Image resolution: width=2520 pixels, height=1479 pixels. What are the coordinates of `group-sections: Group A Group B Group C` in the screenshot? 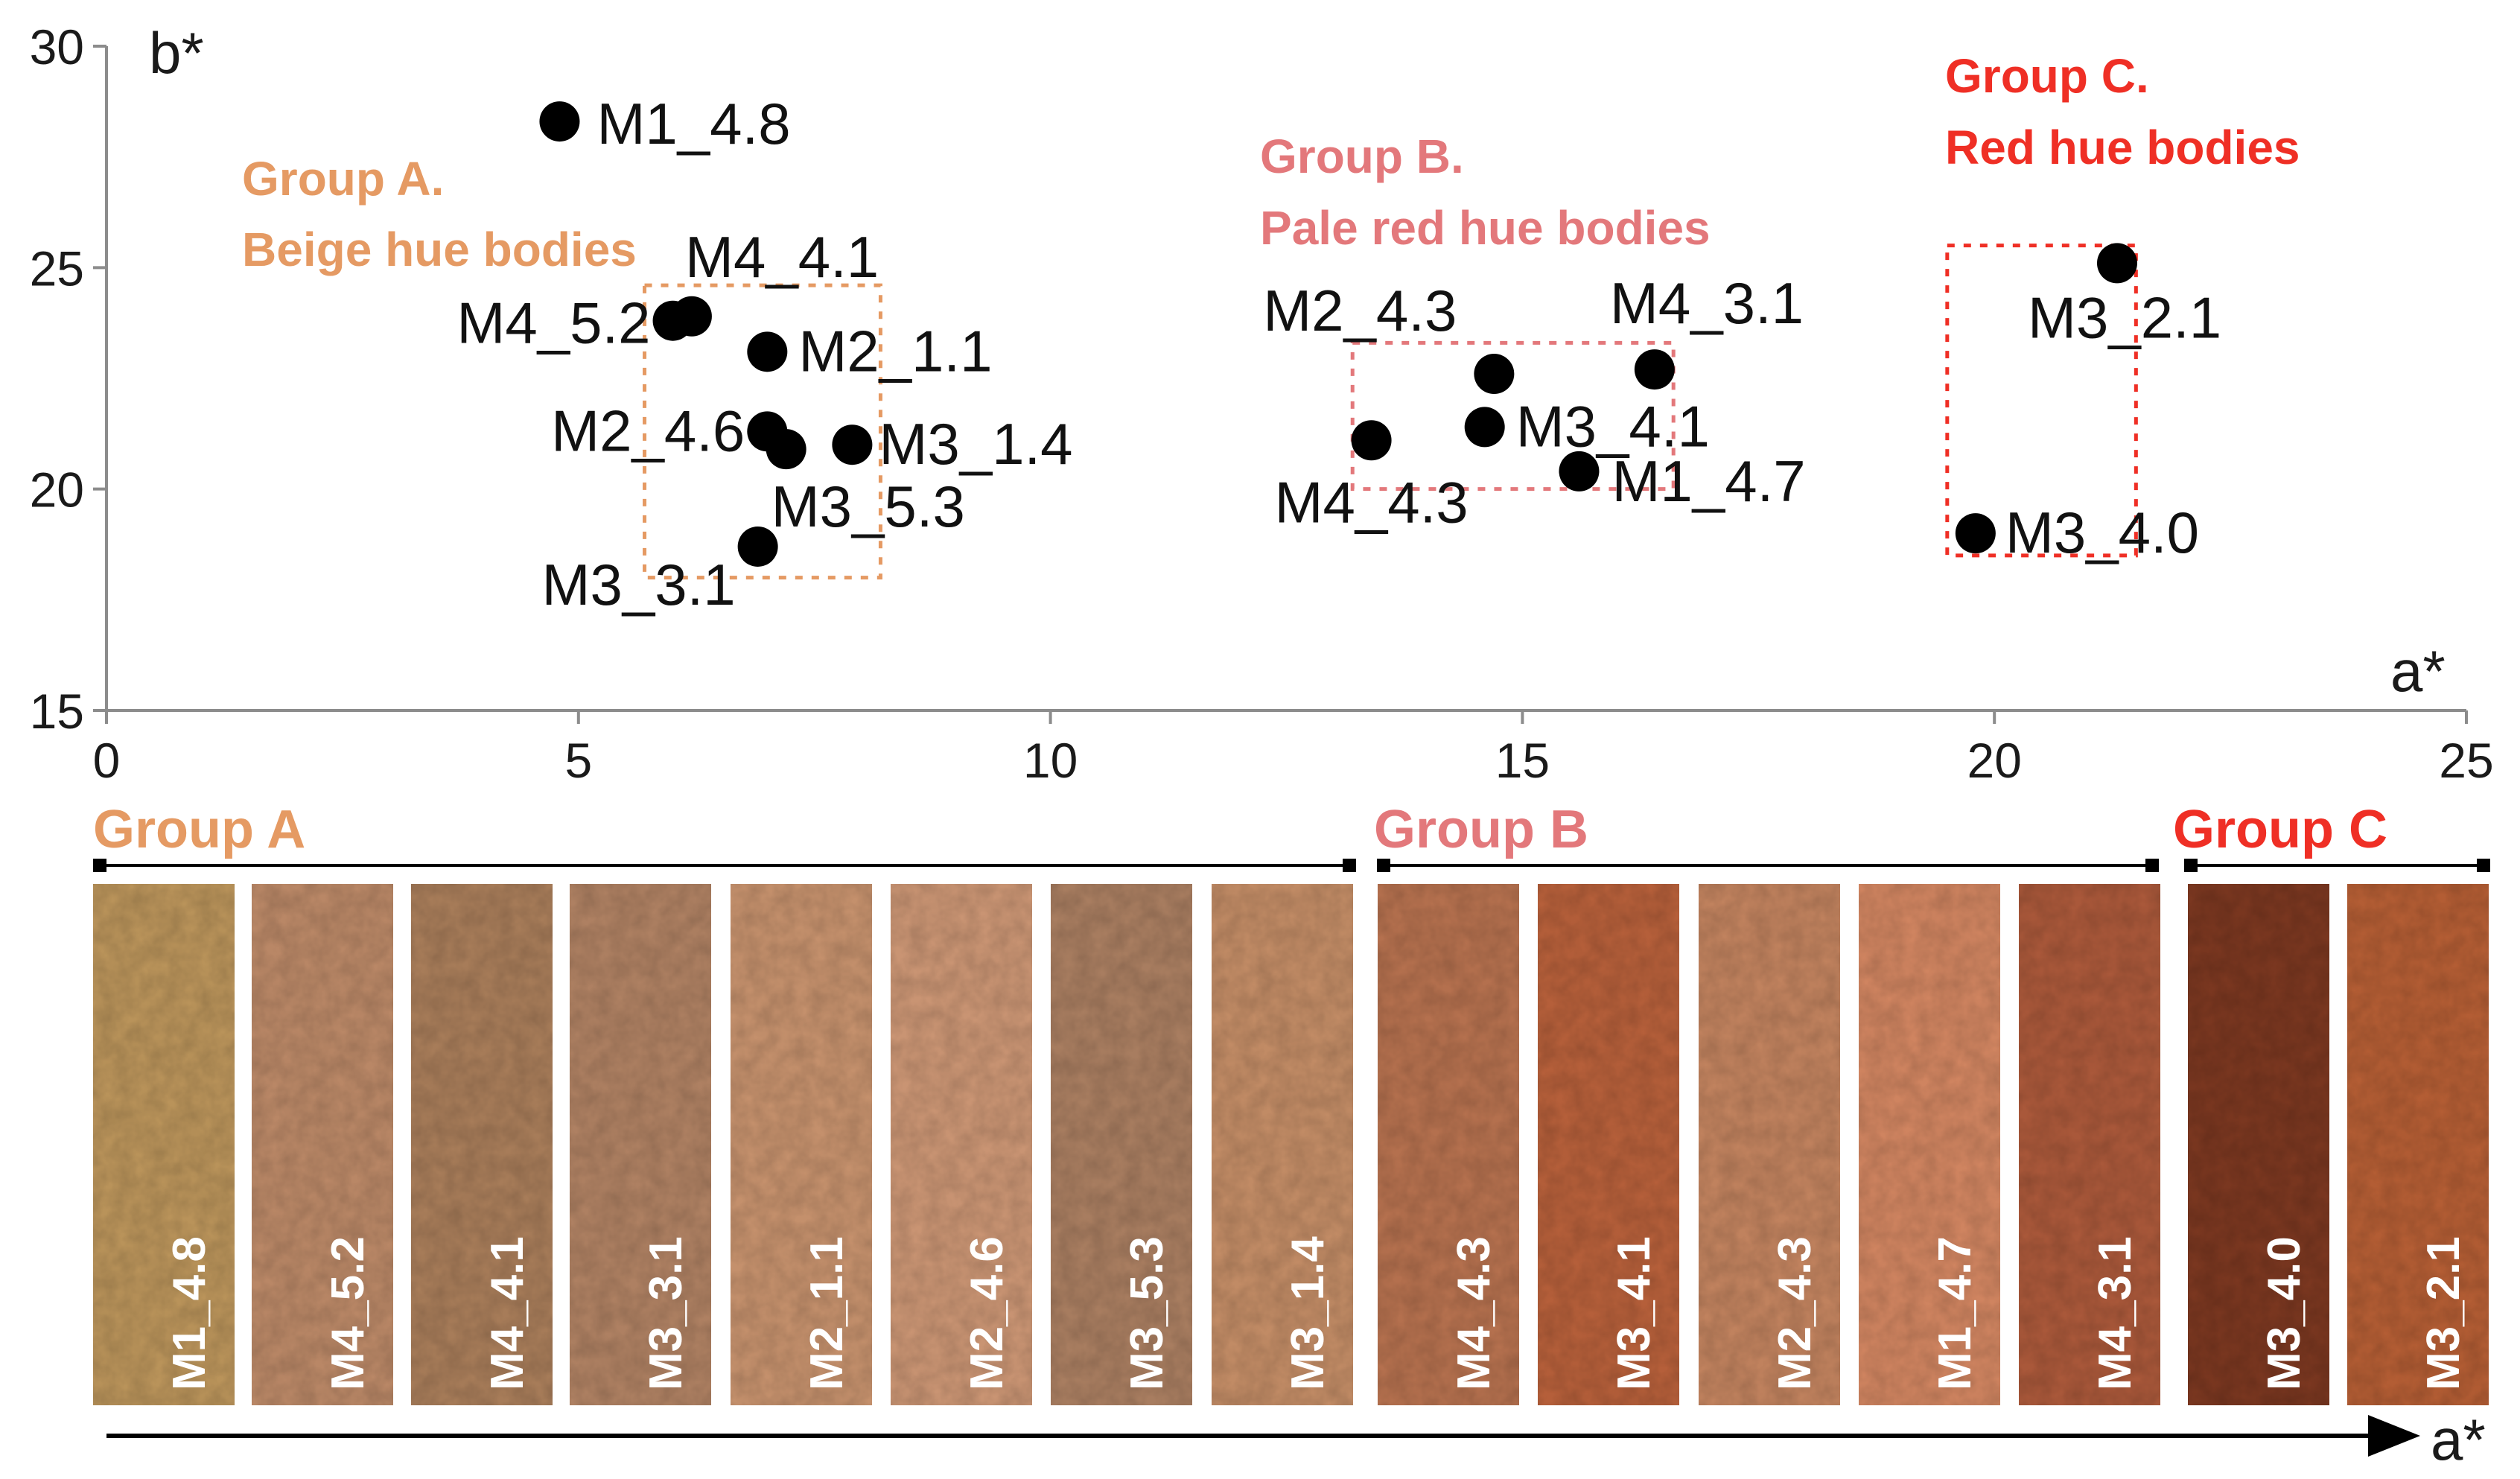 It's located at (1291, 836).